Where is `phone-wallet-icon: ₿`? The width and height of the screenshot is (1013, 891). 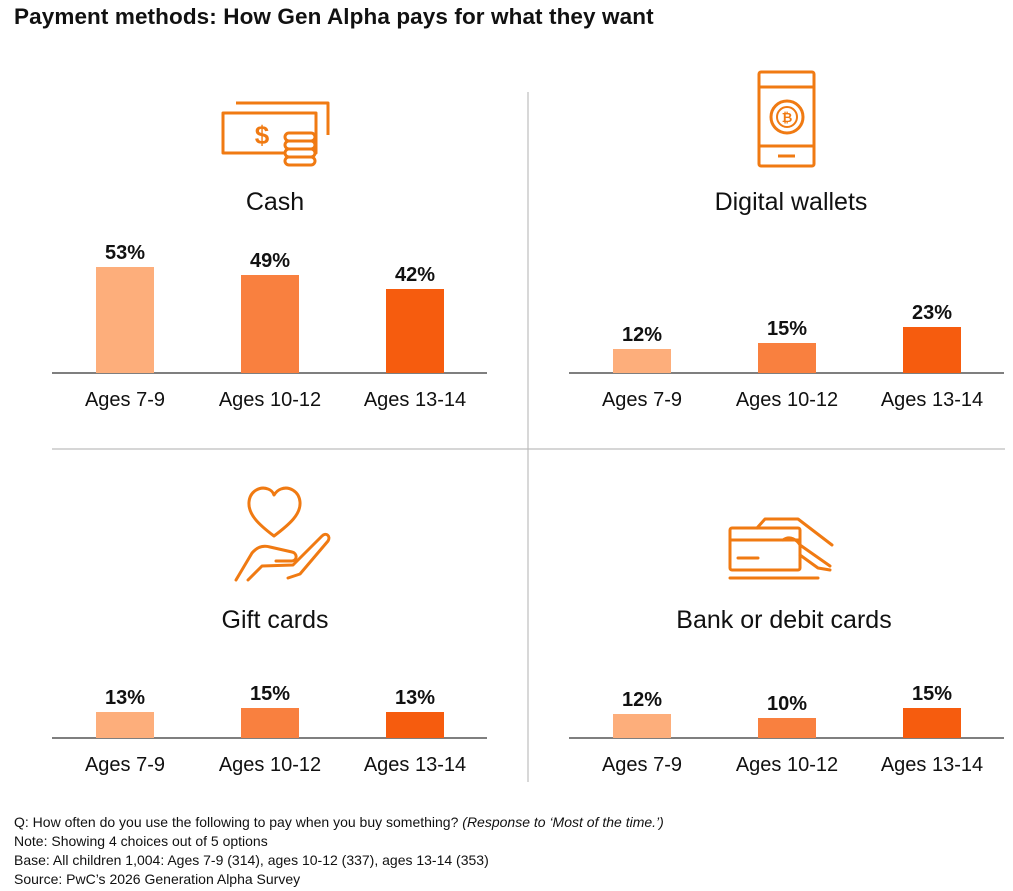 phone-wallet-icon: ₿ is located at coordinates (786, 119).